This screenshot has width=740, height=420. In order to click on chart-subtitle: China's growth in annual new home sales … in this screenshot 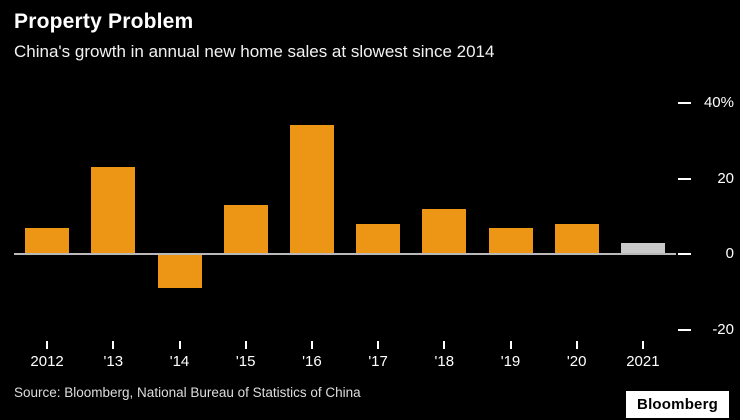, I will do `click(254, 51)`.